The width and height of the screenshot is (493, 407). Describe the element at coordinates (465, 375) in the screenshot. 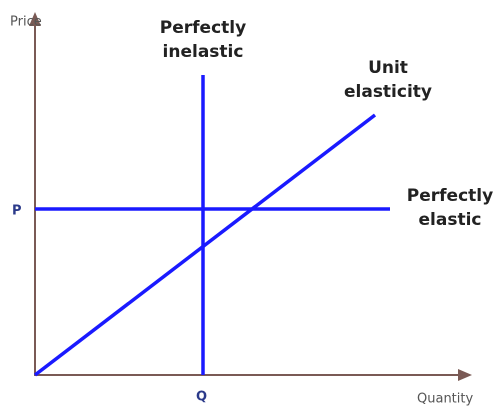

I see `x-axis-arrow` at that location.